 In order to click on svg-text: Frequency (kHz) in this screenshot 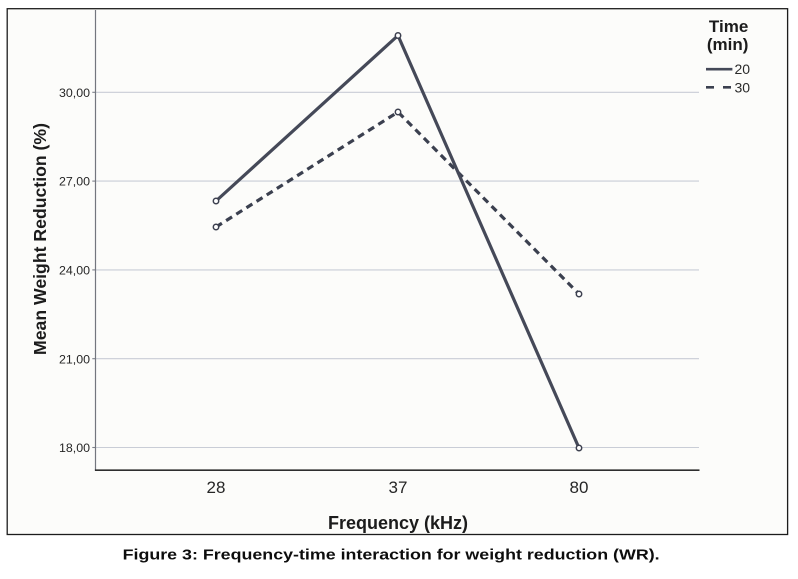, I will do `click(398, 523)`.